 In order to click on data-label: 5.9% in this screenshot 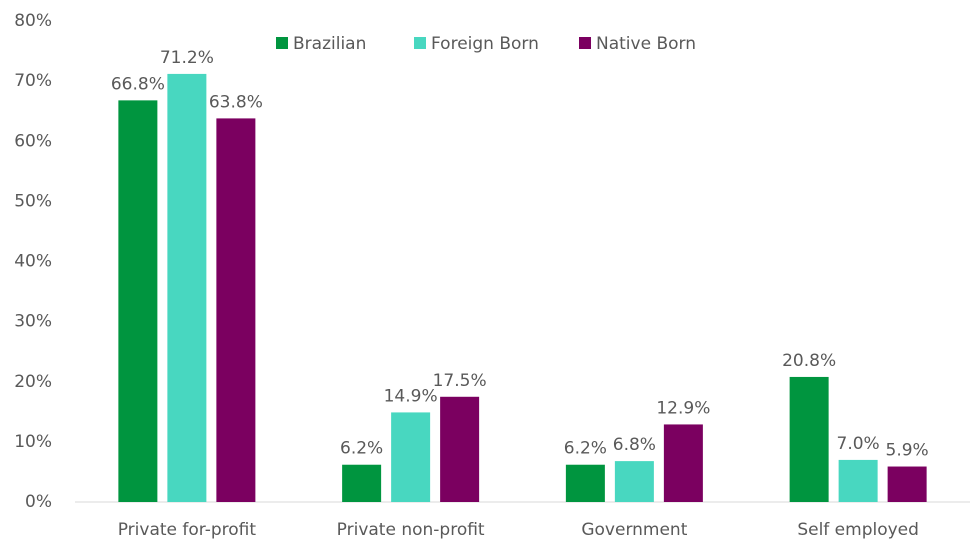, I will do `click(907, 451)`.